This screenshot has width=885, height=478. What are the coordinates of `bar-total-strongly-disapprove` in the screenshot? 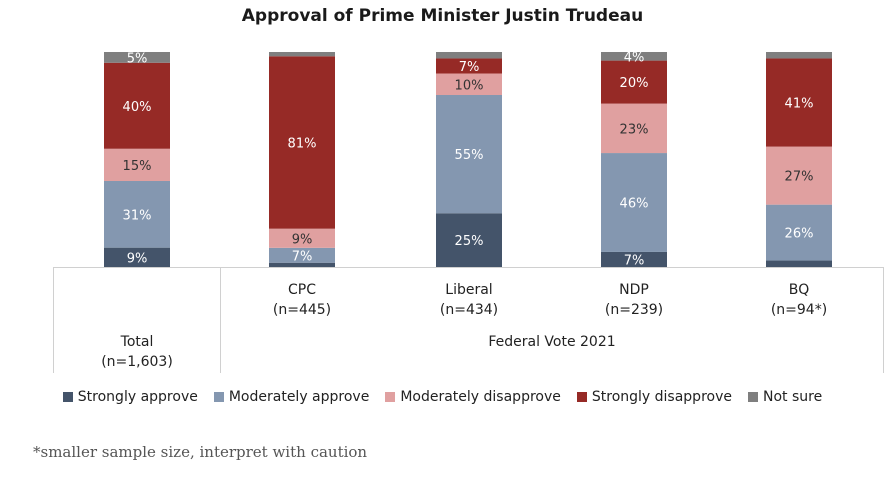 It's located at (137, 105).